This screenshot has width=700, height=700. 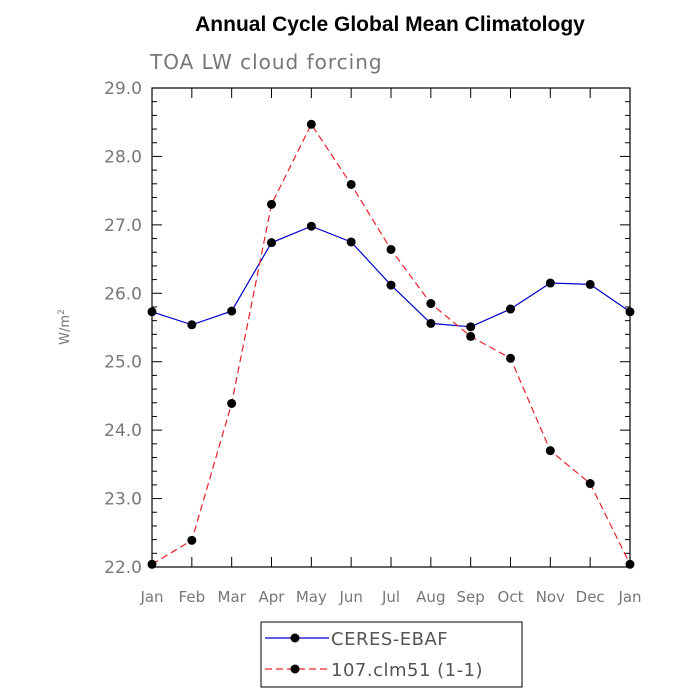 What do you see at coordinates (590, 597) in the screenshot?
I see `x-tick-label: Dec` at bounding box center [590, 597].